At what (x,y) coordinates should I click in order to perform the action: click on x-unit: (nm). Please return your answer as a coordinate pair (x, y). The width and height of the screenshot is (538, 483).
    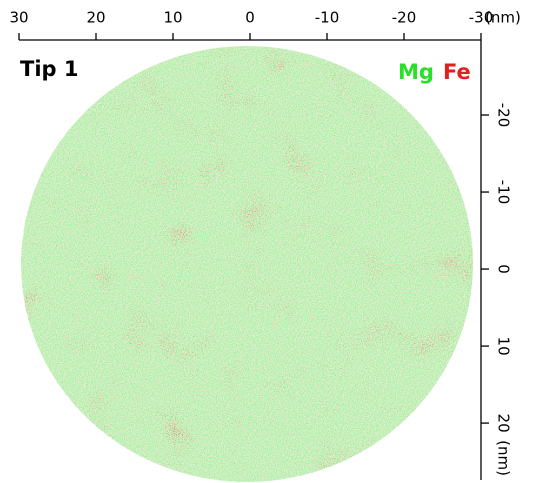
    Looking at the image, I should click on (503, 18).